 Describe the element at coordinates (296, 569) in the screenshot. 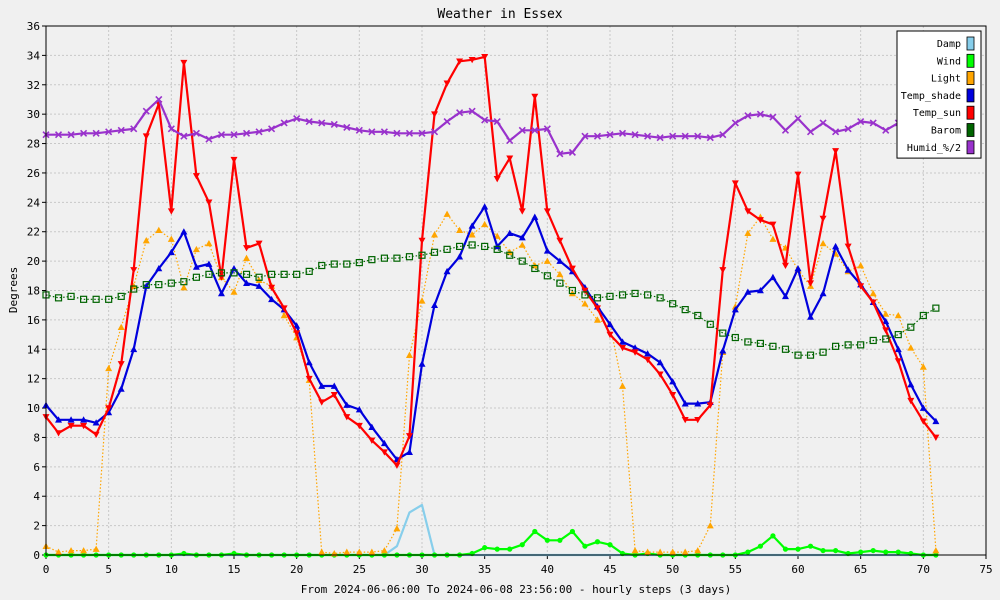

I see `x-tick-label: 20` at that location.